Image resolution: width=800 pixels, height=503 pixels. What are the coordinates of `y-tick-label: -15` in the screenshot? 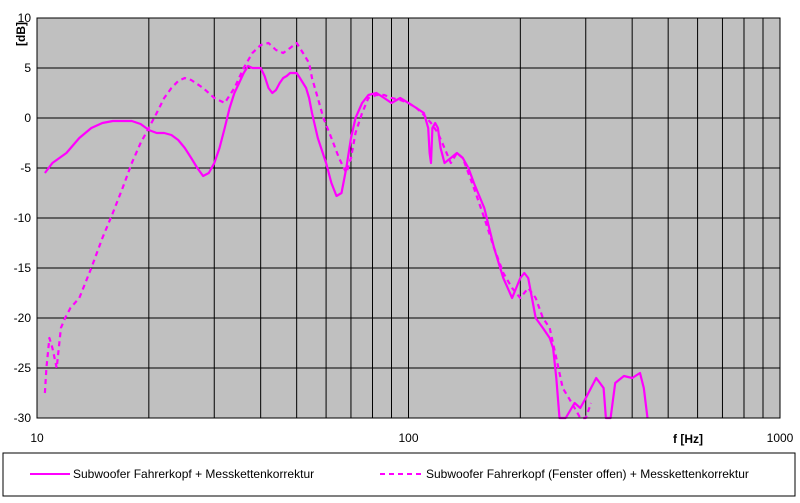 It's located at (23, 268).